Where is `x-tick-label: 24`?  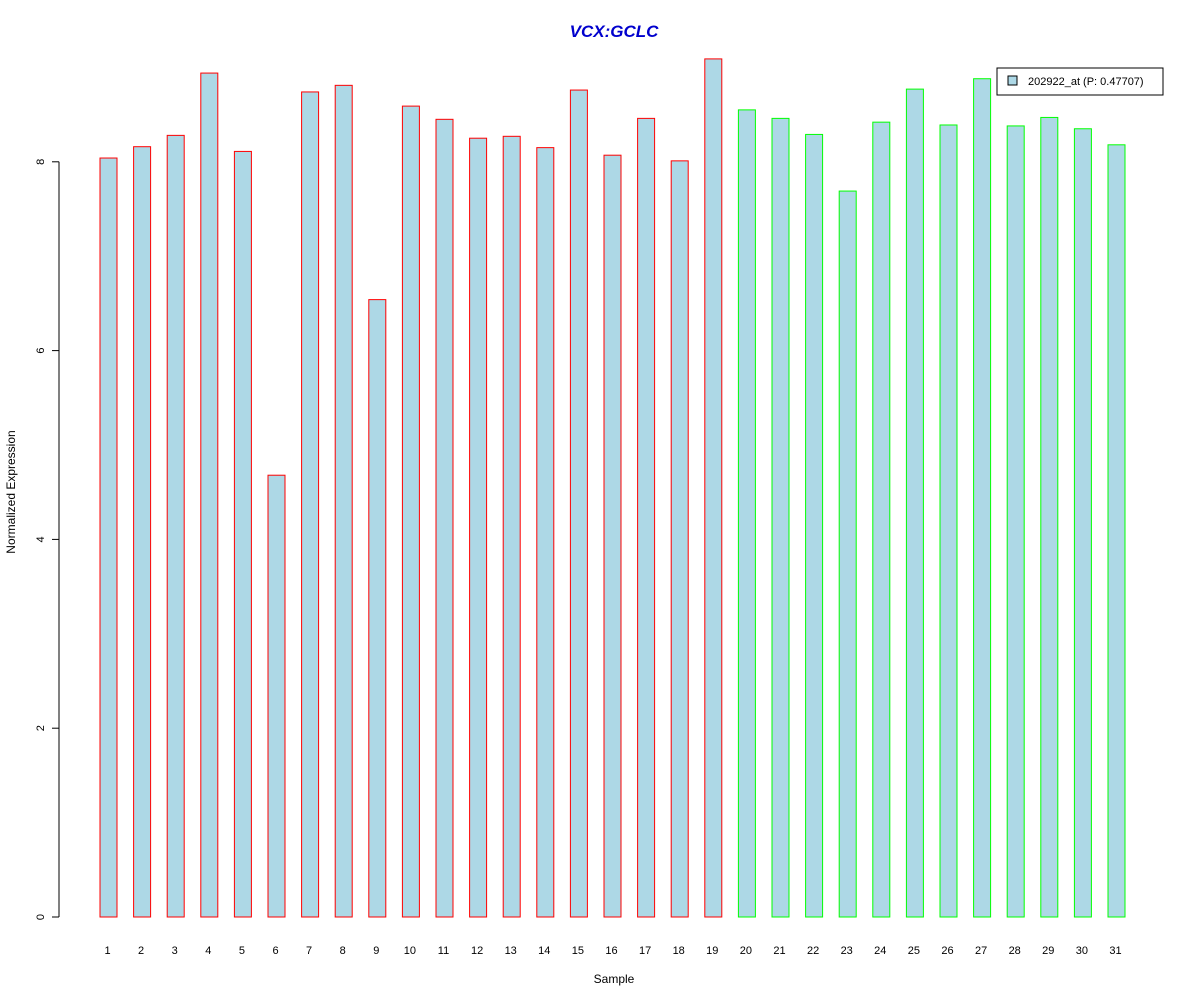
x-tick-label: 24 is located at coordinates (880, 951).